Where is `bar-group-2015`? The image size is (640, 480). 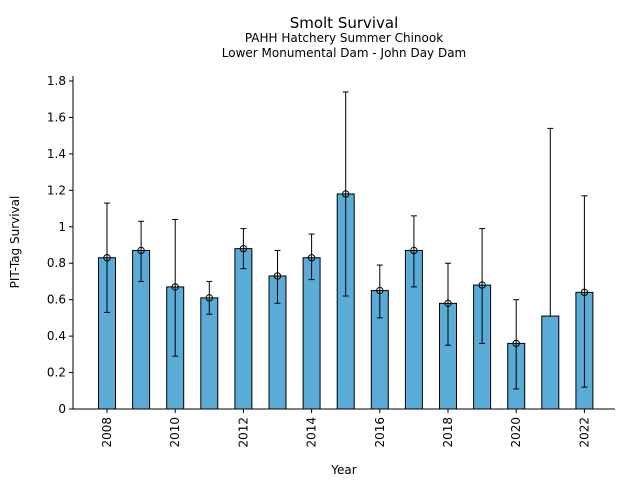 bar-group-2015 is located at coordinates (345, 250).